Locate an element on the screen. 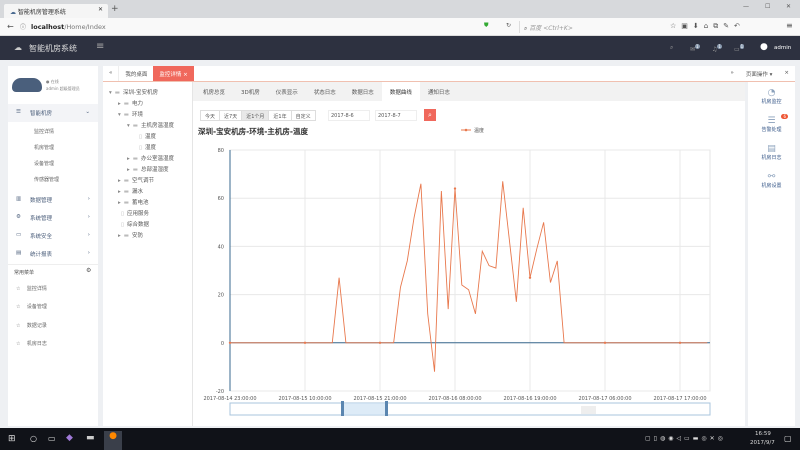  hamburger-icon: ≡ is located at coordinates (100, 46).